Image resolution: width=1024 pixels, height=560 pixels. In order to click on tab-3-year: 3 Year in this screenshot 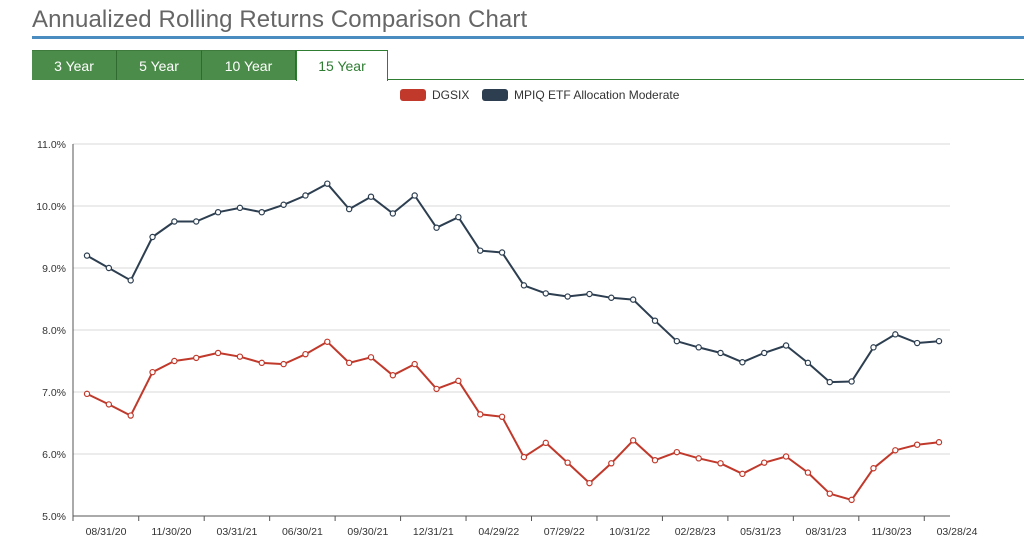, I will do `click(74, 65)`.